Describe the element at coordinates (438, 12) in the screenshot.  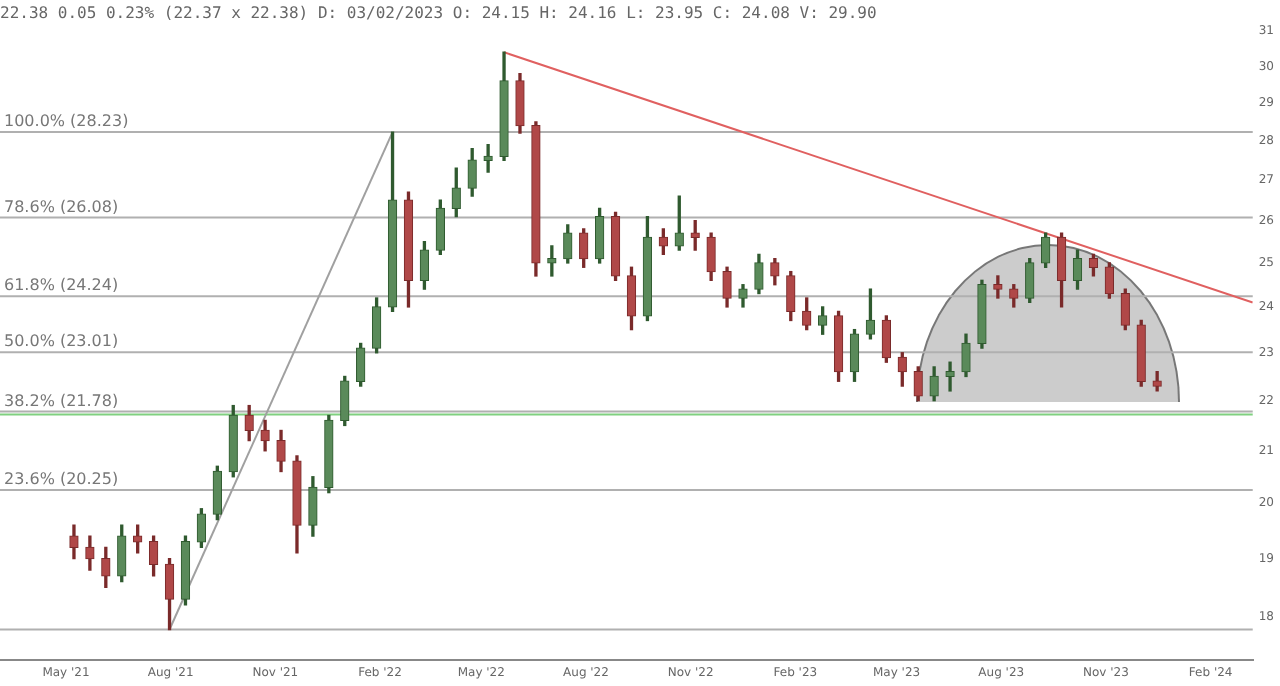
I see `chart-subtitle: 22.38 0.05 0.23% (22.37 x 22.38) D: 03/02/2023 O: 24.15 H: 24.16 L: 23.95 C: 24.08 V: 29.90` at that location.